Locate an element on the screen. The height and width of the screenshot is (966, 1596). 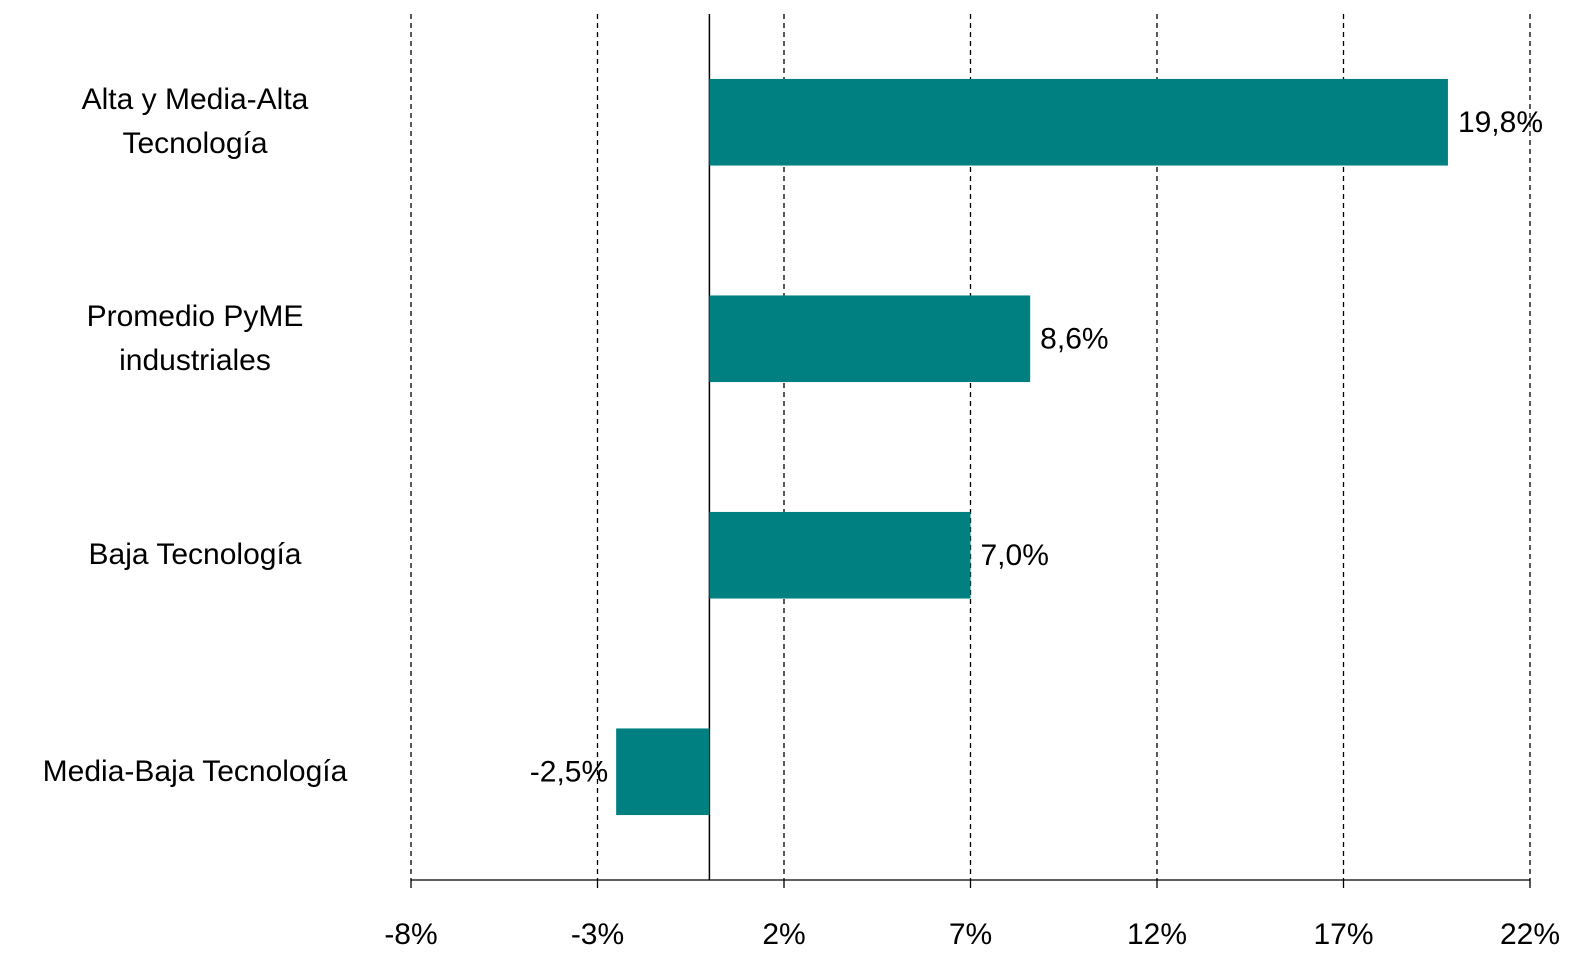
x-tick-label: 12% is located at coordinates (1157, 934).